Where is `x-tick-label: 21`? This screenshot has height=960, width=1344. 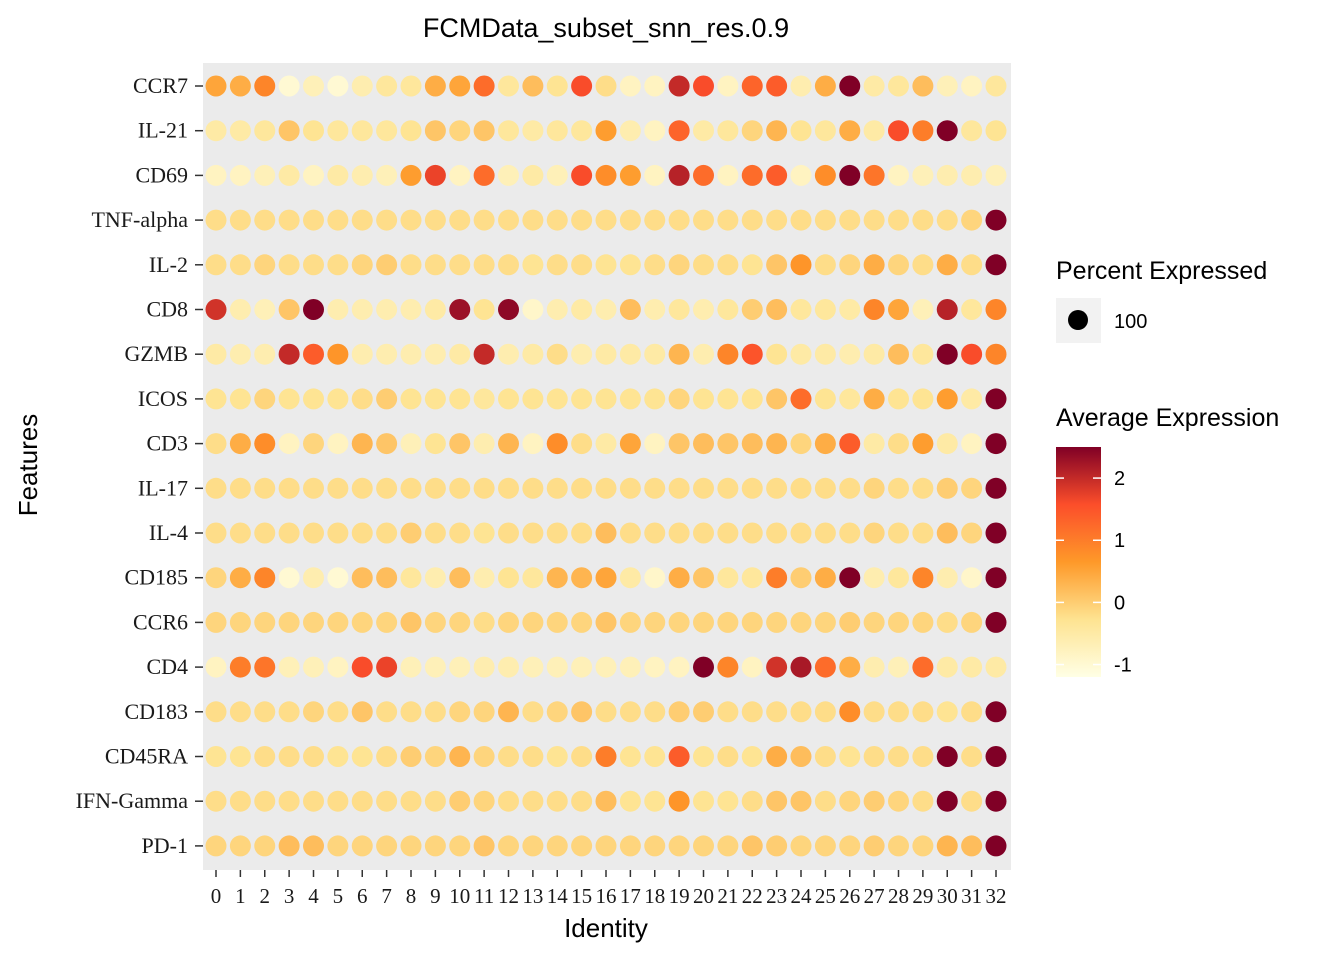 x-tick-label: 21 is located at coordinates (727, 896).